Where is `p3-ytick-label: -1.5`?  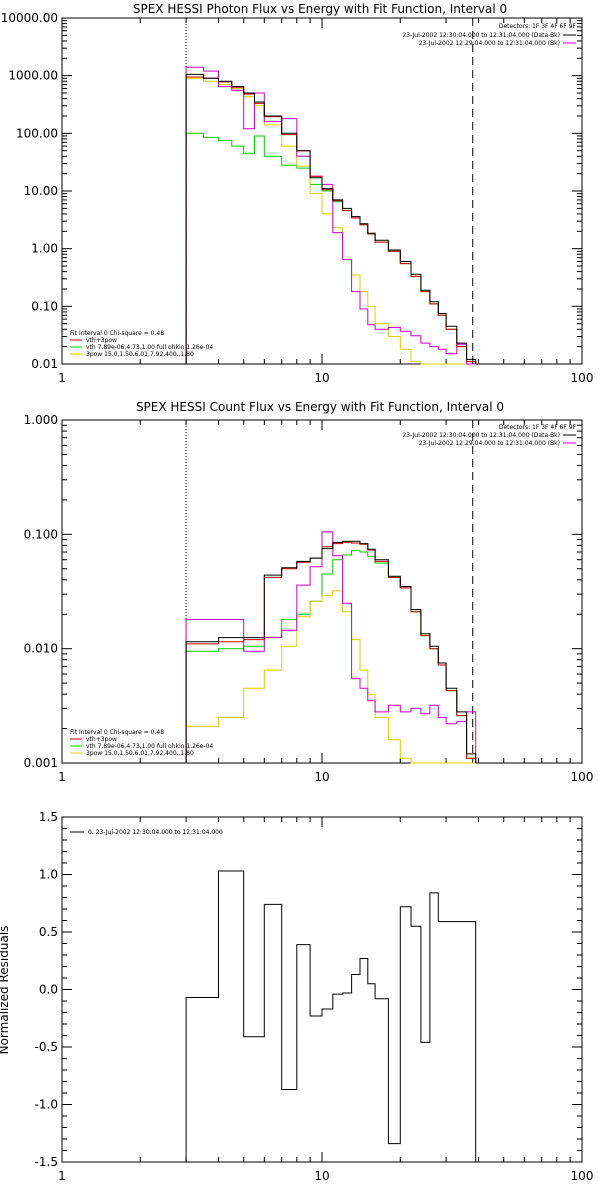
p3-ytick-label: -1.5 is located at coordinates (46, 1162).